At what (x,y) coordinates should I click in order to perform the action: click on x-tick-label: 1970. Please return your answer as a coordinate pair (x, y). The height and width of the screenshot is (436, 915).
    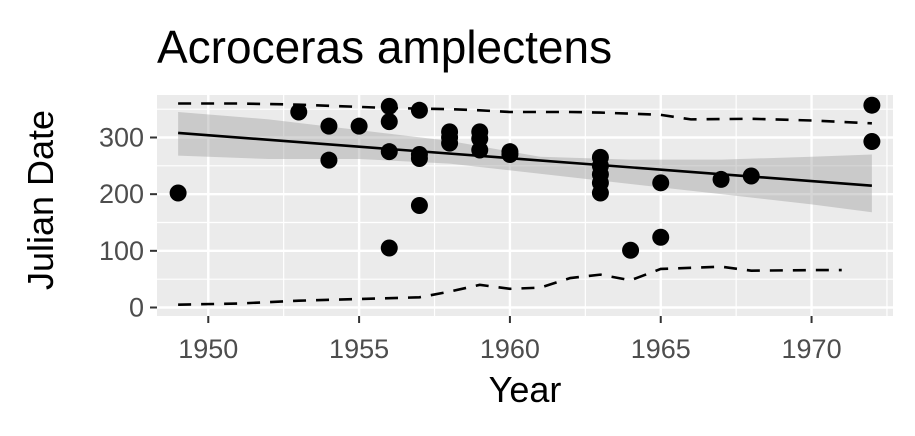
    Looking at the image, I should click on (812, 349).